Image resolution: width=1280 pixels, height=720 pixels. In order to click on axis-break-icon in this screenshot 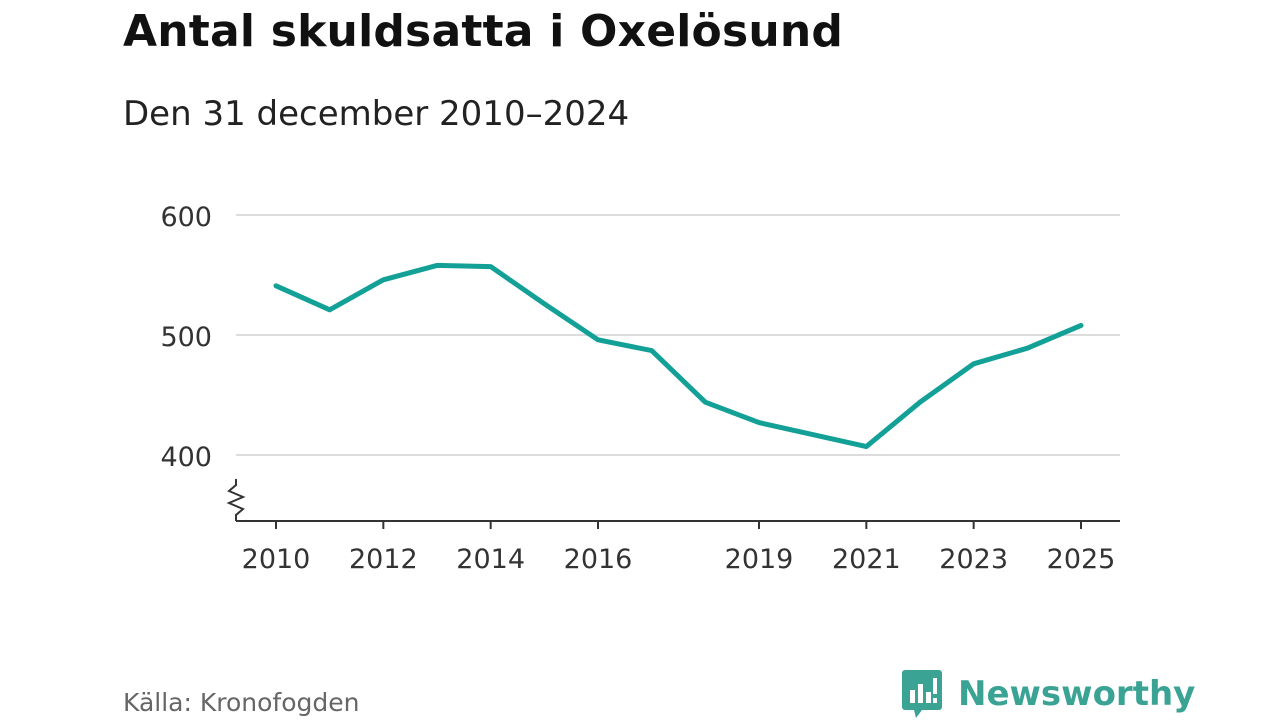, I will do `click(236, 500)`.